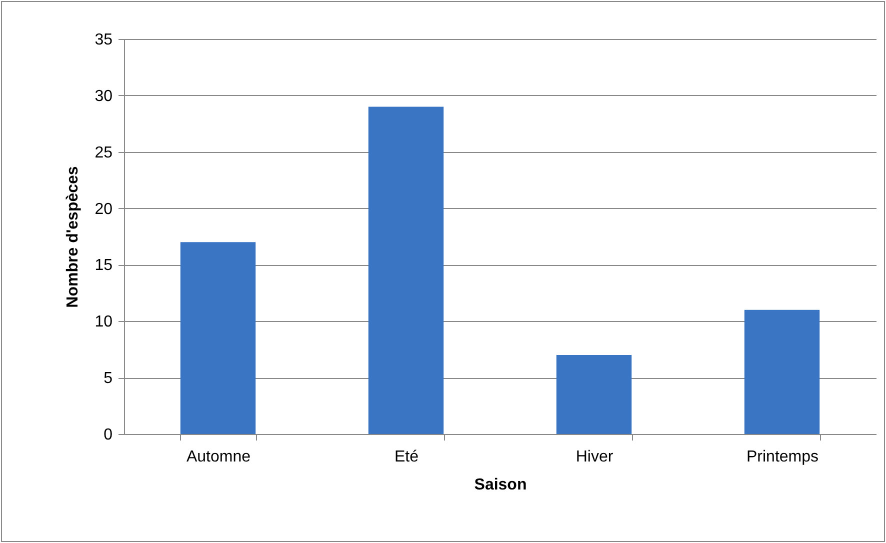 This screenshot has height=543, width=886. I want to click on y-tick-label: 30, so click(103, 96).